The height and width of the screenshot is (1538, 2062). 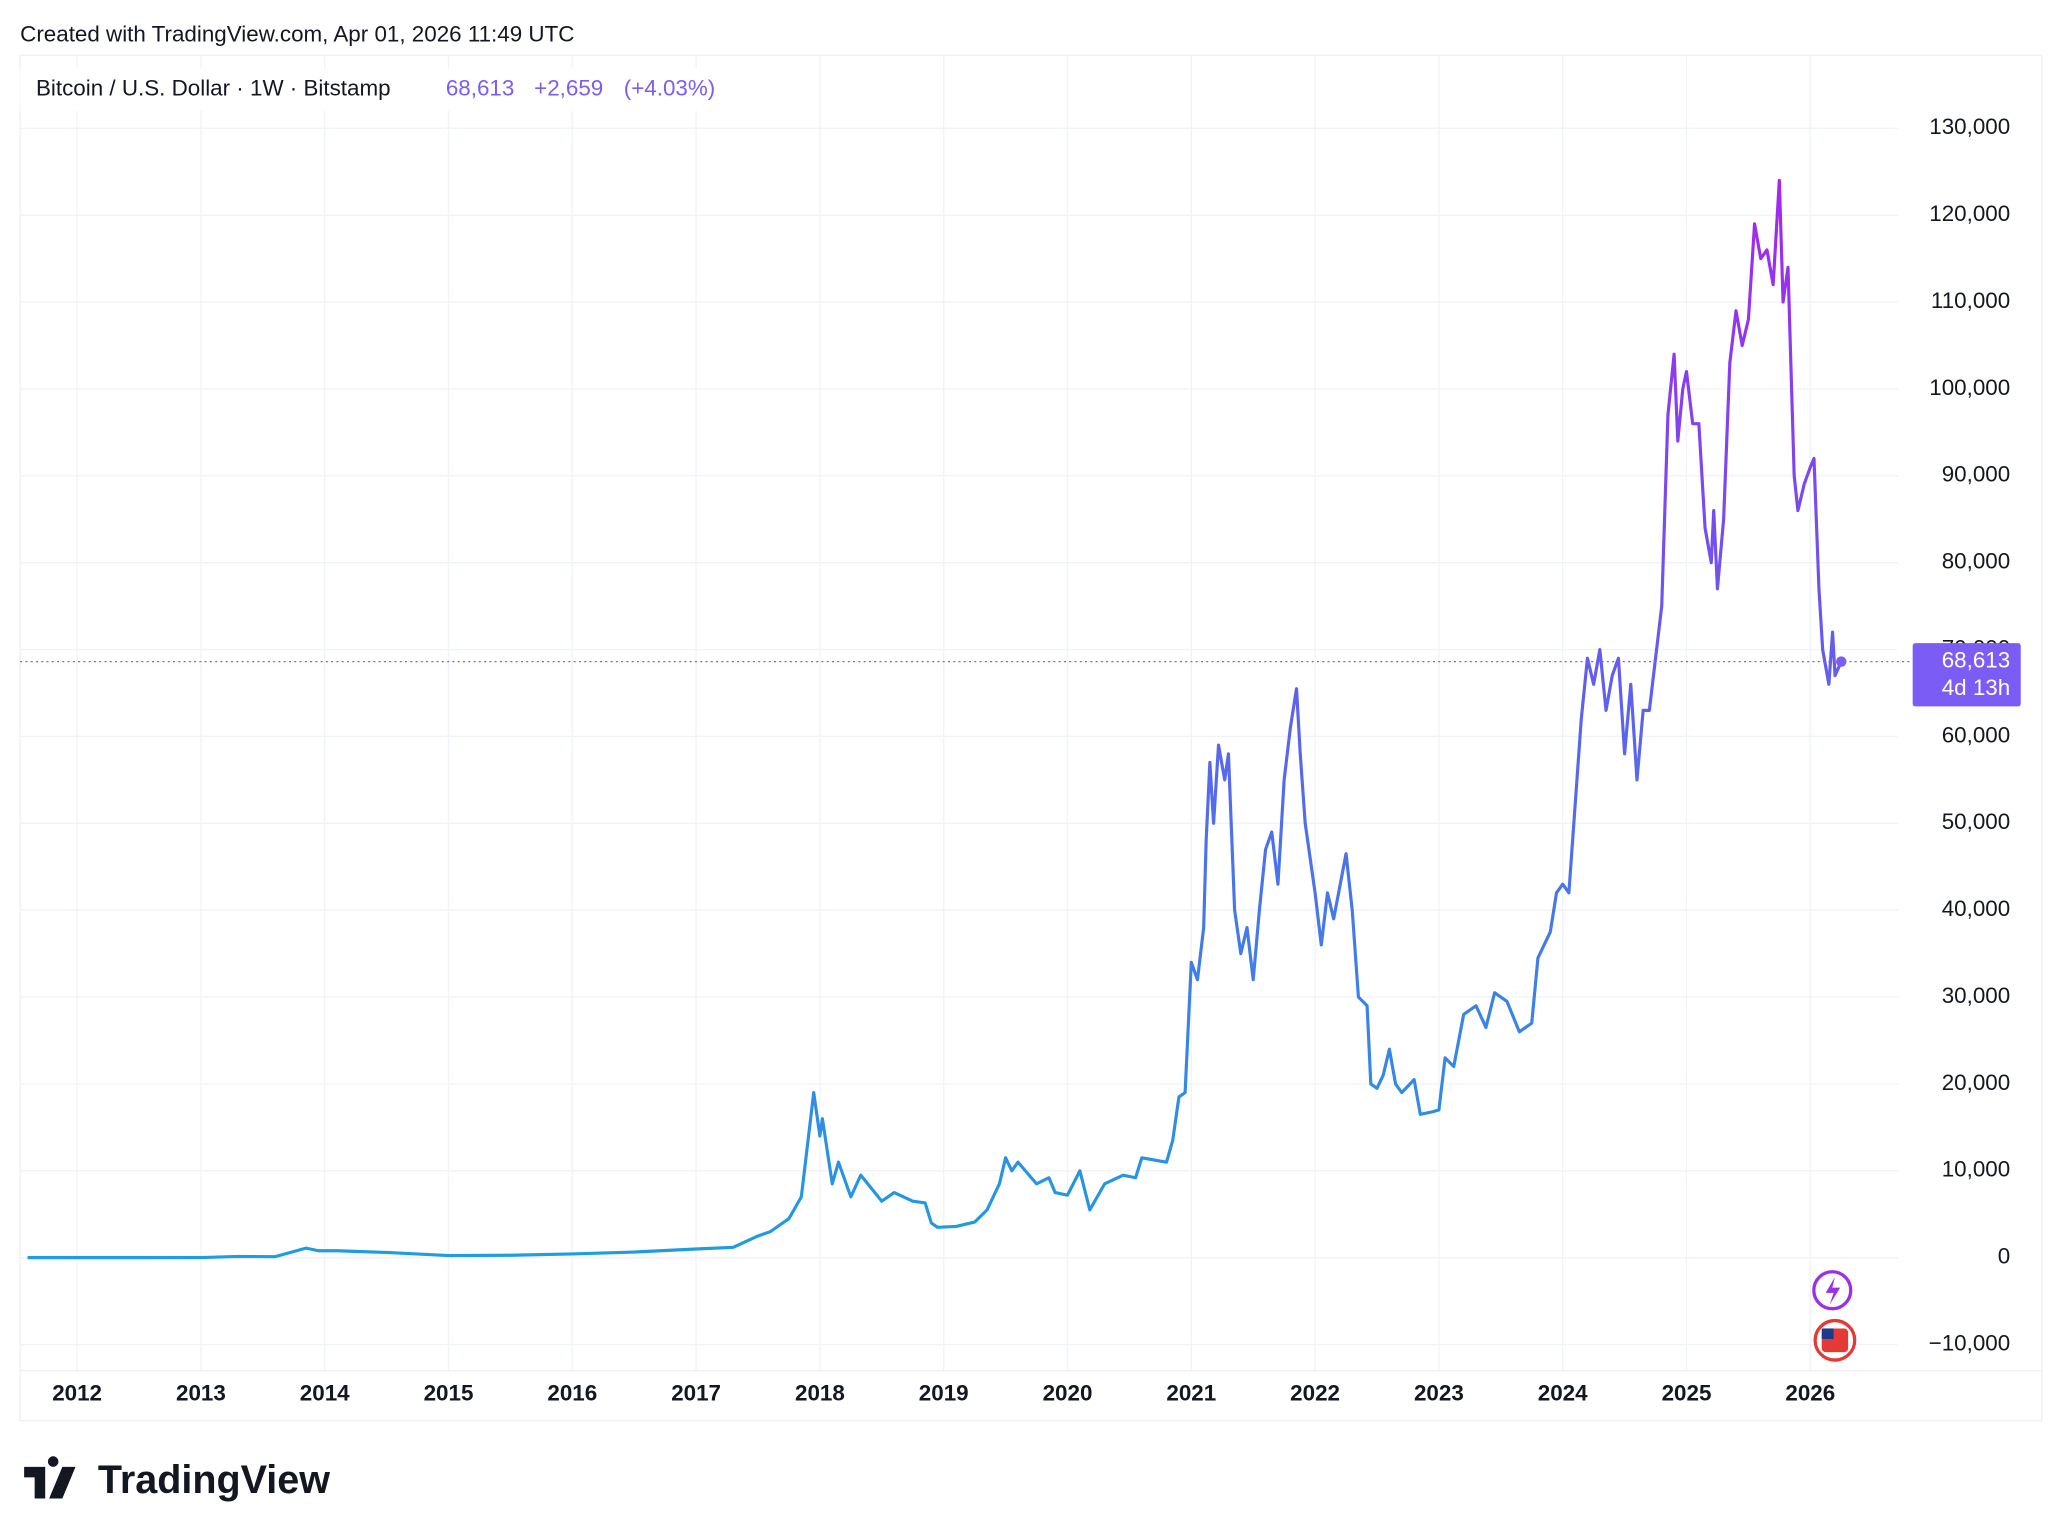 I want to click on y-tick-label: 10,000, so click(x=1976, y=1169).